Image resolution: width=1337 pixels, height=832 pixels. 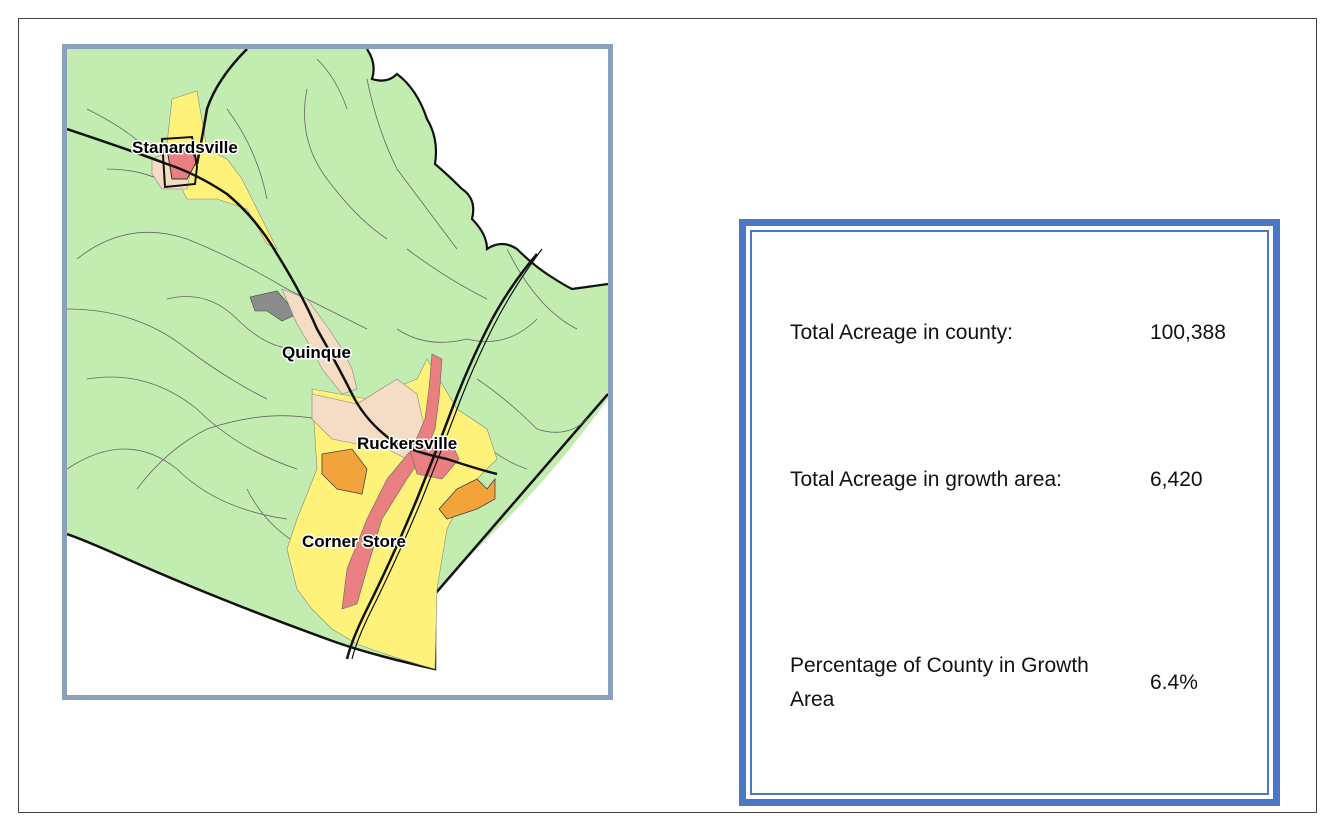 What do you see at coordinates (407, 443) in the screenshot?
I see `place-label-ruckersville: Ruckersville` at bounding box center [407, 443].